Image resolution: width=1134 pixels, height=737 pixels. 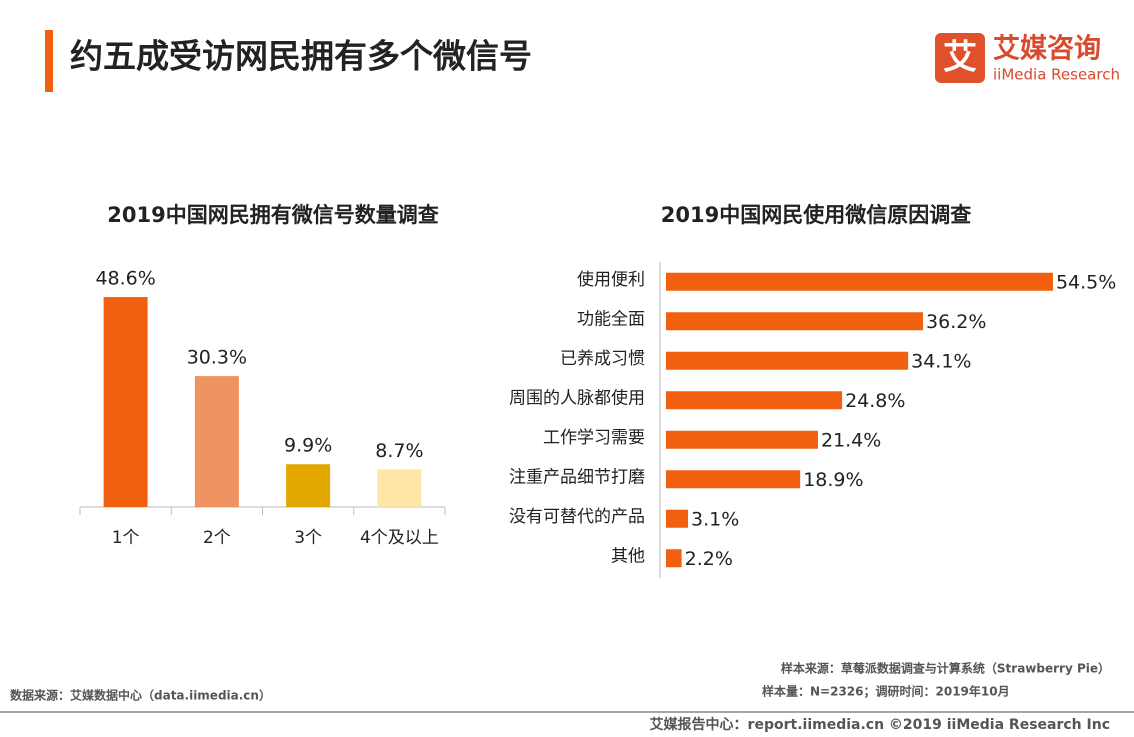 What do you see at coordinates (125, 279) in the screenshot?
I see `value-label: 48.6%` at bounding box center [125, 279].